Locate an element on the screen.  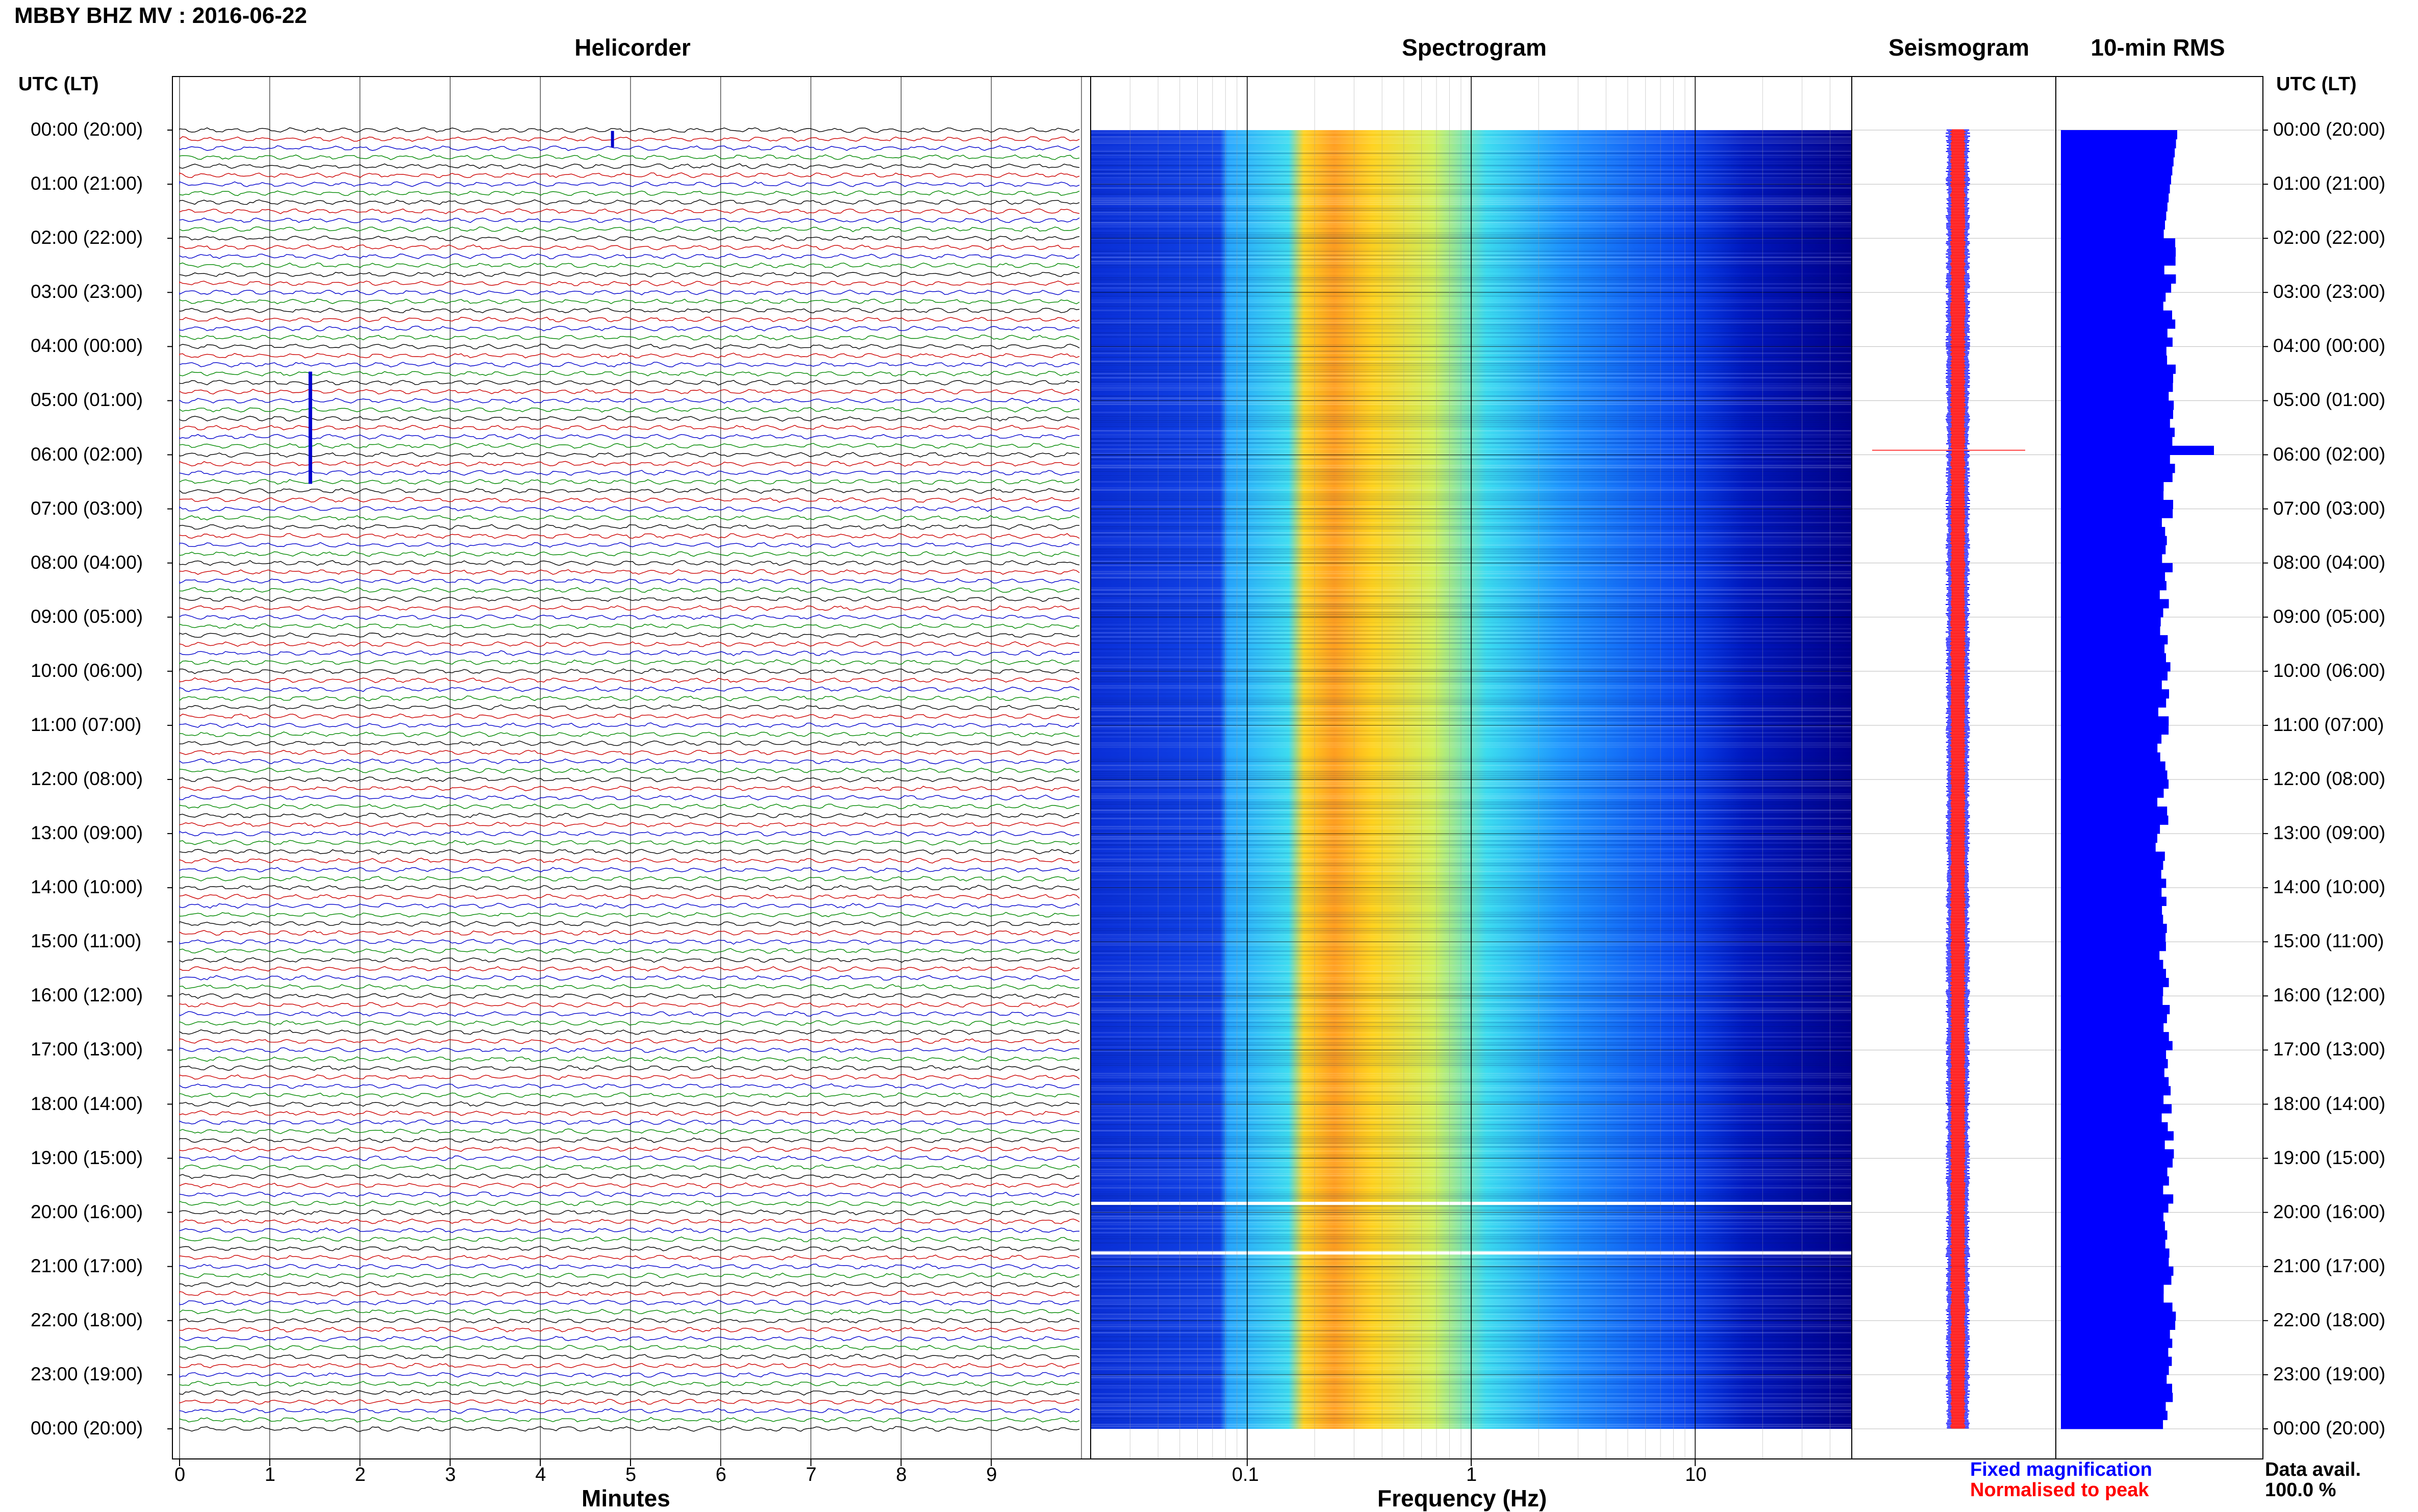
time-label-left: 22:00 (18:00) is located at coordinates (87, 1319).